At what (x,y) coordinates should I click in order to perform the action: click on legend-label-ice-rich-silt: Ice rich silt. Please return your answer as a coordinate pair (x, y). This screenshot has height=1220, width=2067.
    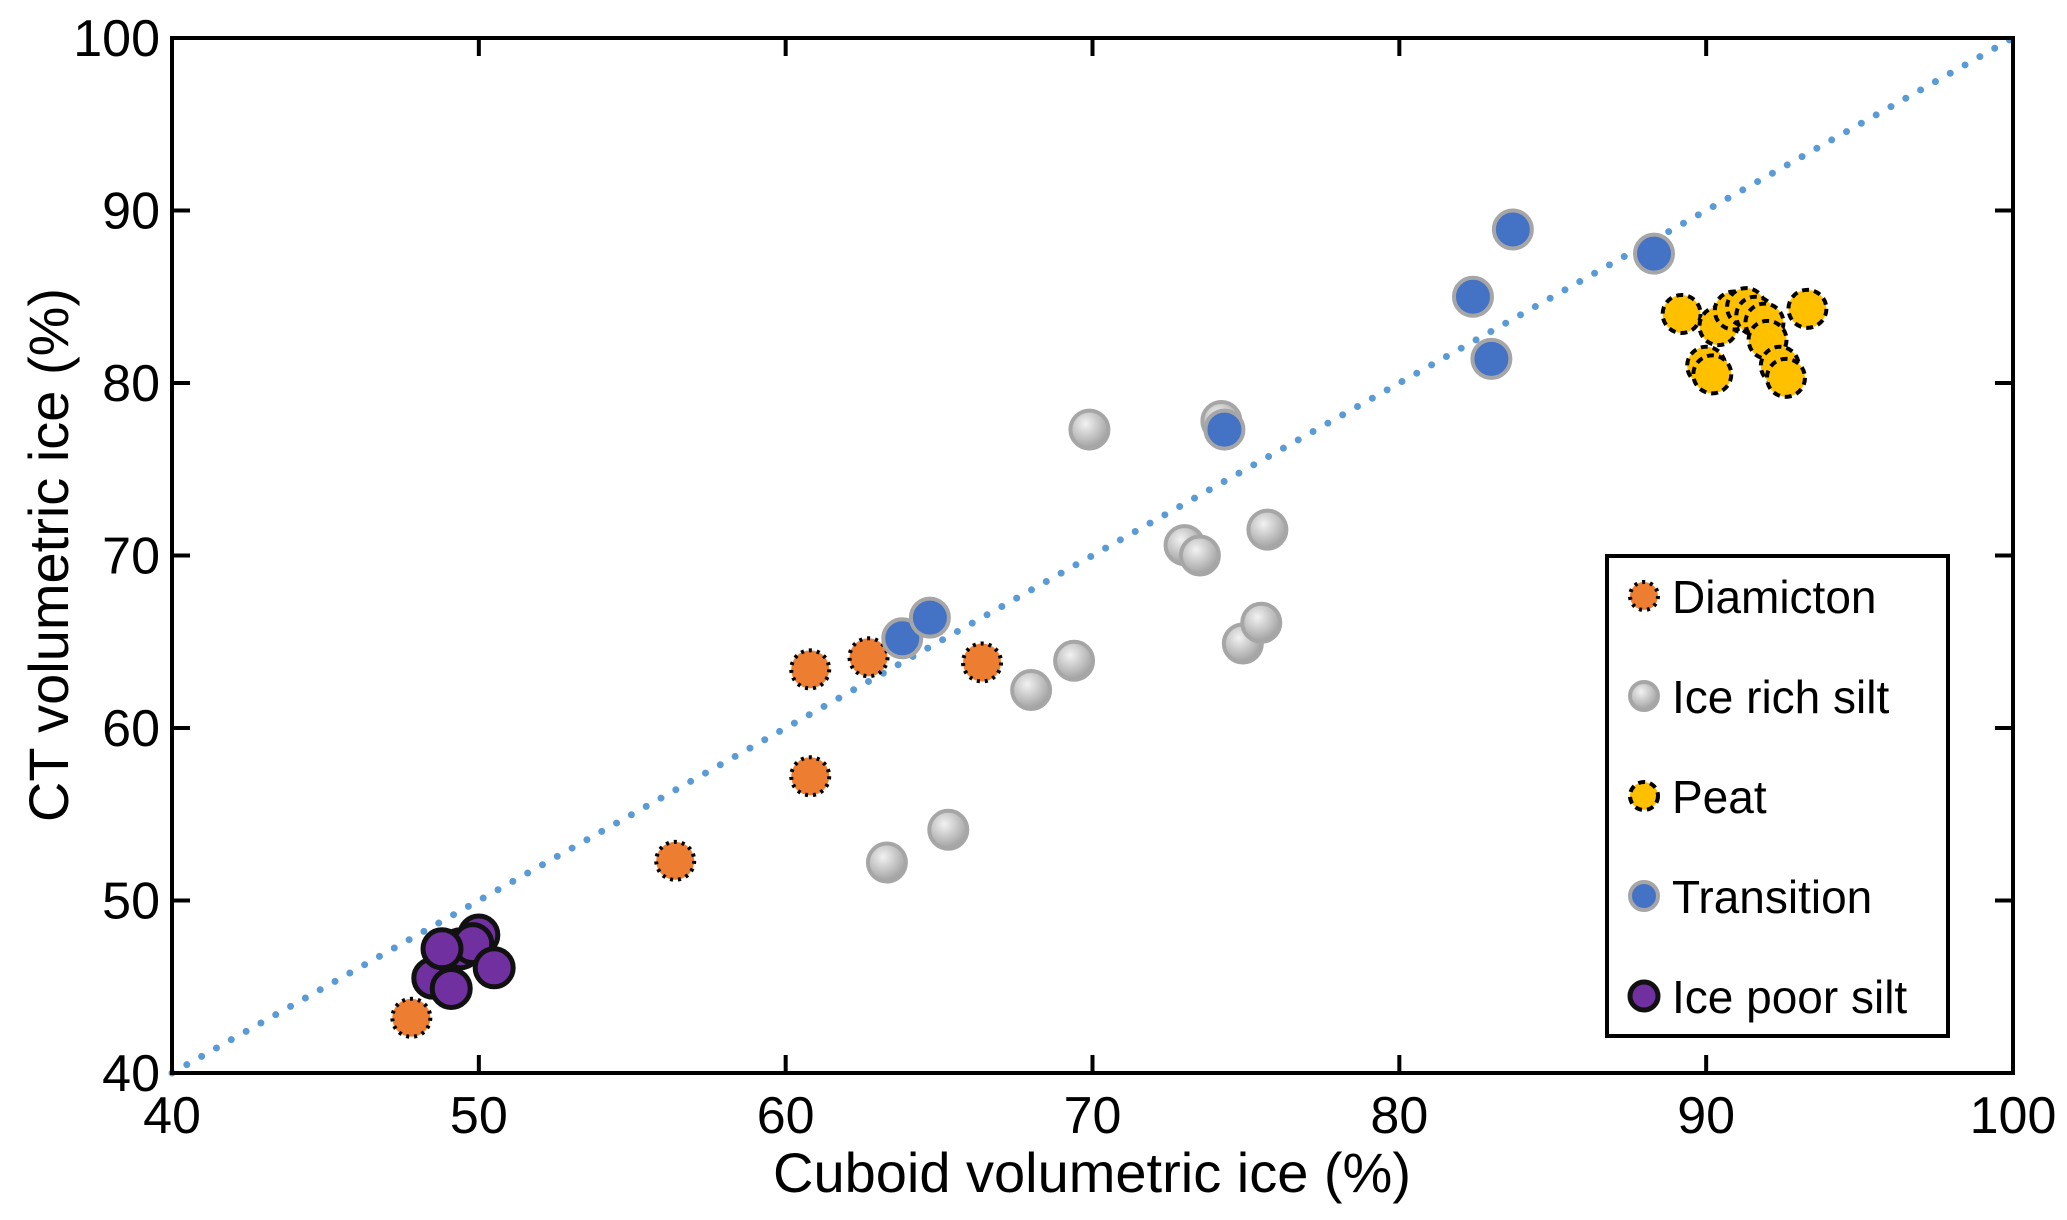
    Looking at the image, I should click on (1780, 697).